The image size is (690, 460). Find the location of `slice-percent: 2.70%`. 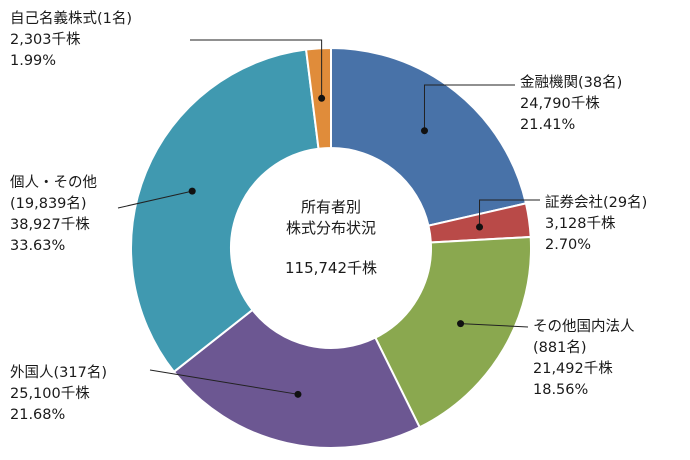

slice-percent: 2.70% is located at coordinates (568, 245).